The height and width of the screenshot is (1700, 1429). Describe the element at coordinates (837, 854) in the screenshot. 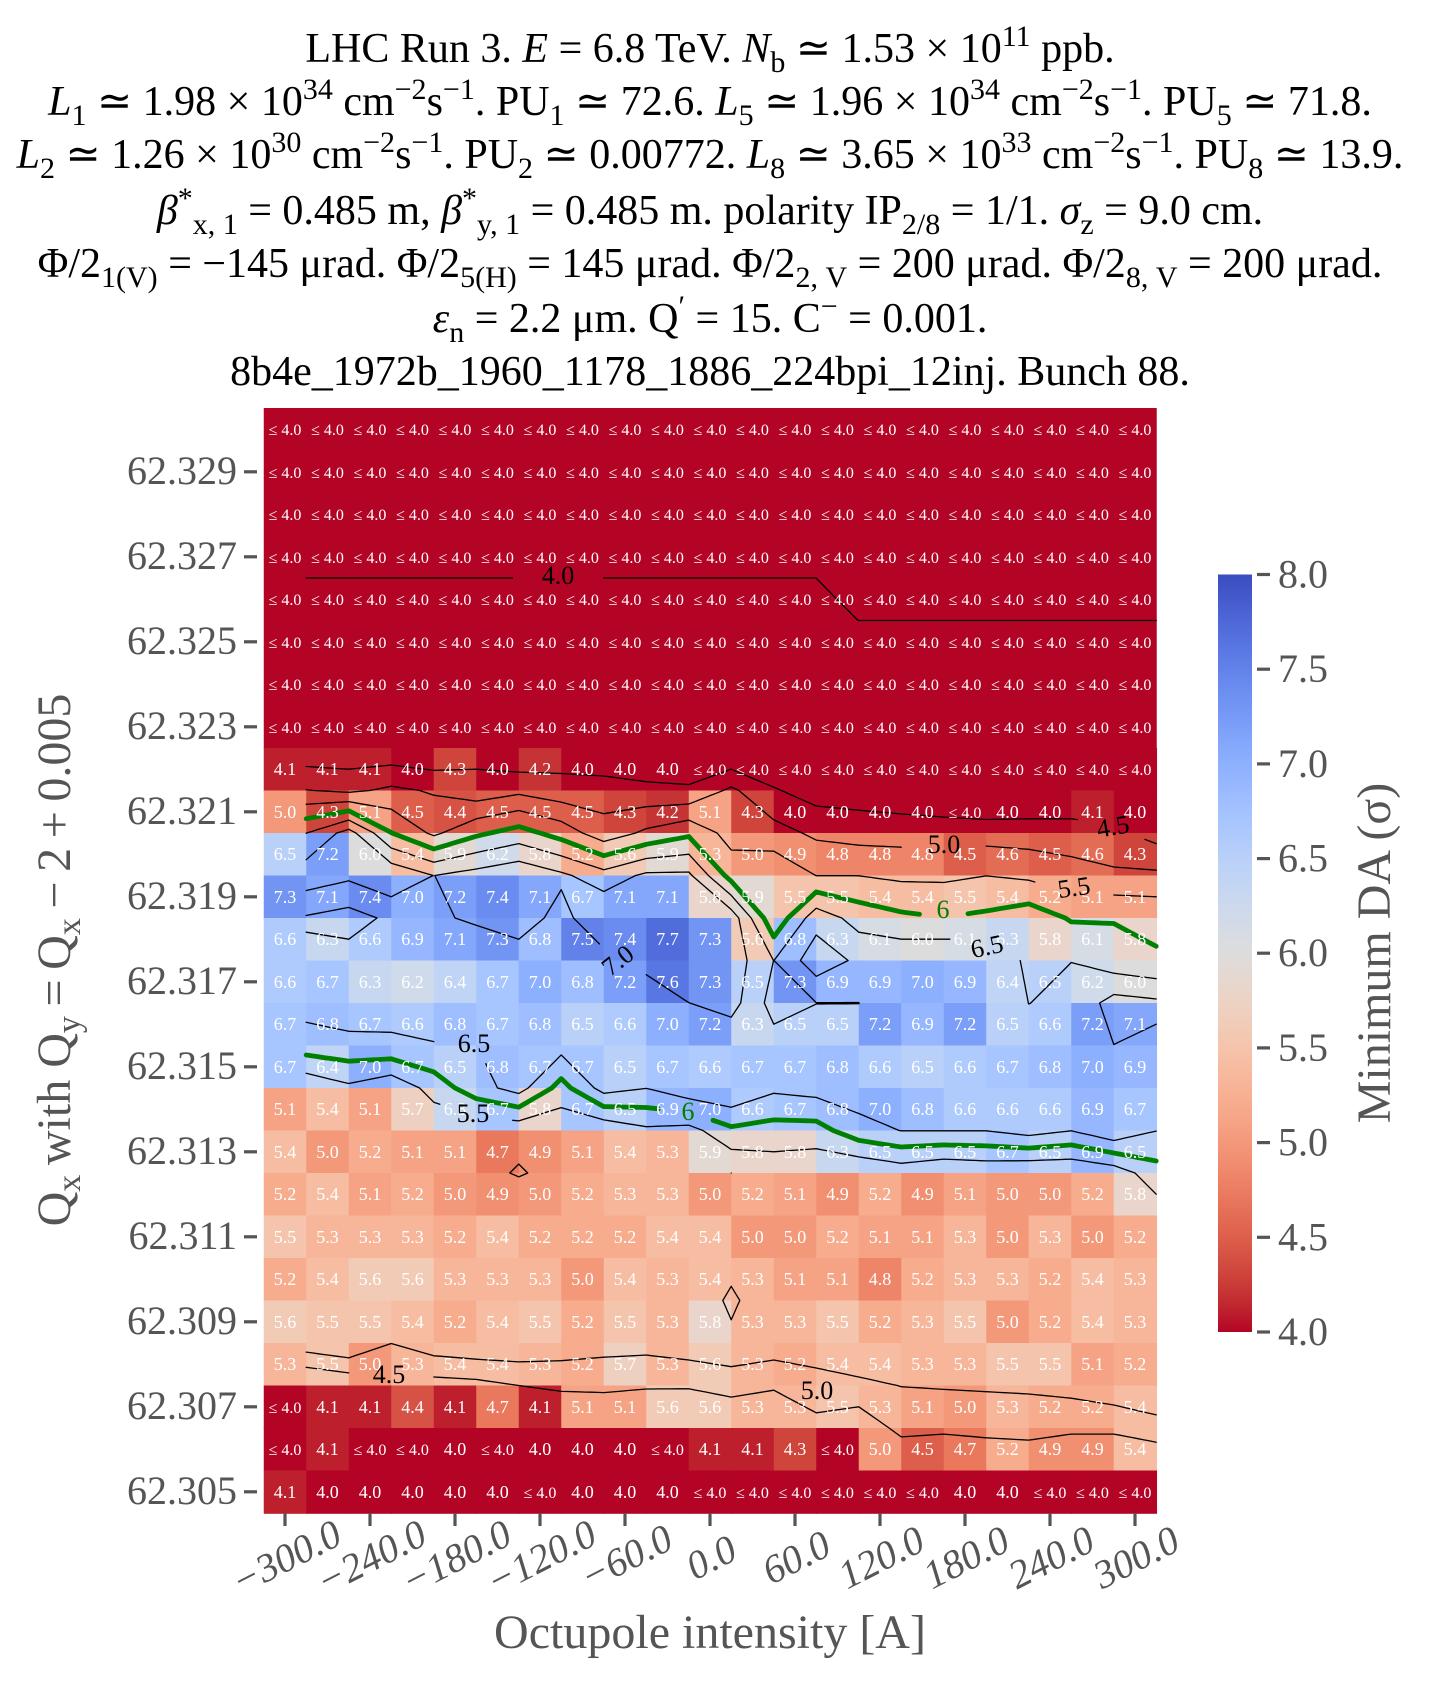

I see `svg-text: 4.8` at that location.